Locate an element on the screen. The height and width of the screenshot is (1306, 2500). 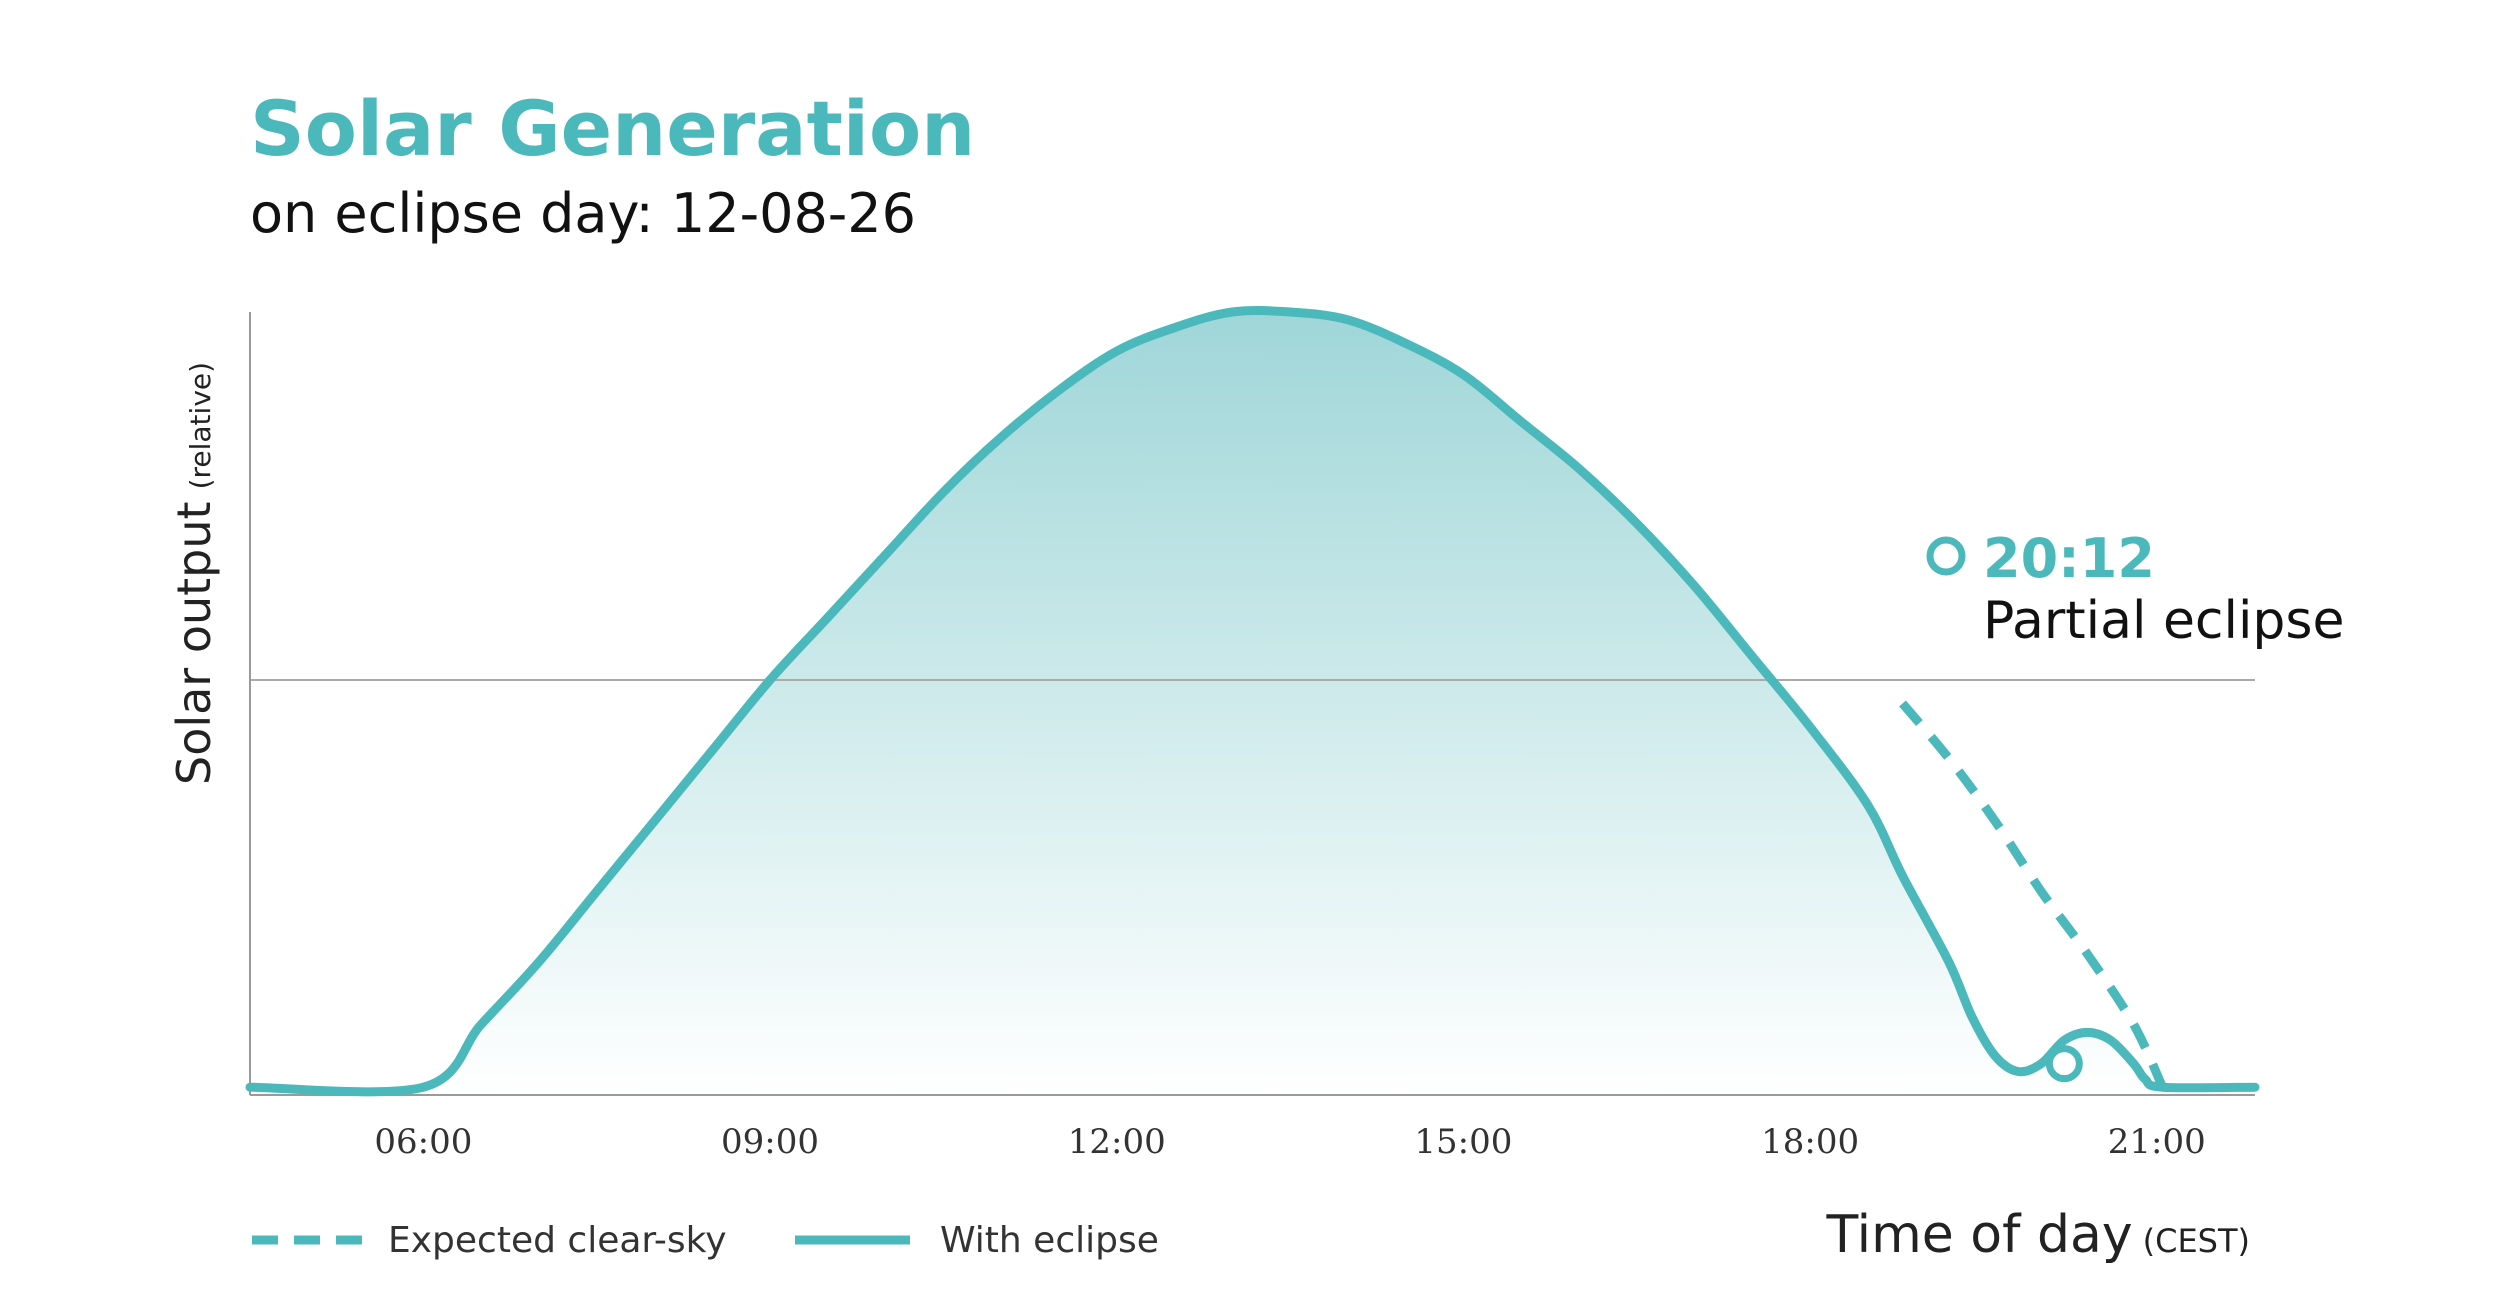
y-axis-label: Solar output (relative) is located at coordinates (194, 573).